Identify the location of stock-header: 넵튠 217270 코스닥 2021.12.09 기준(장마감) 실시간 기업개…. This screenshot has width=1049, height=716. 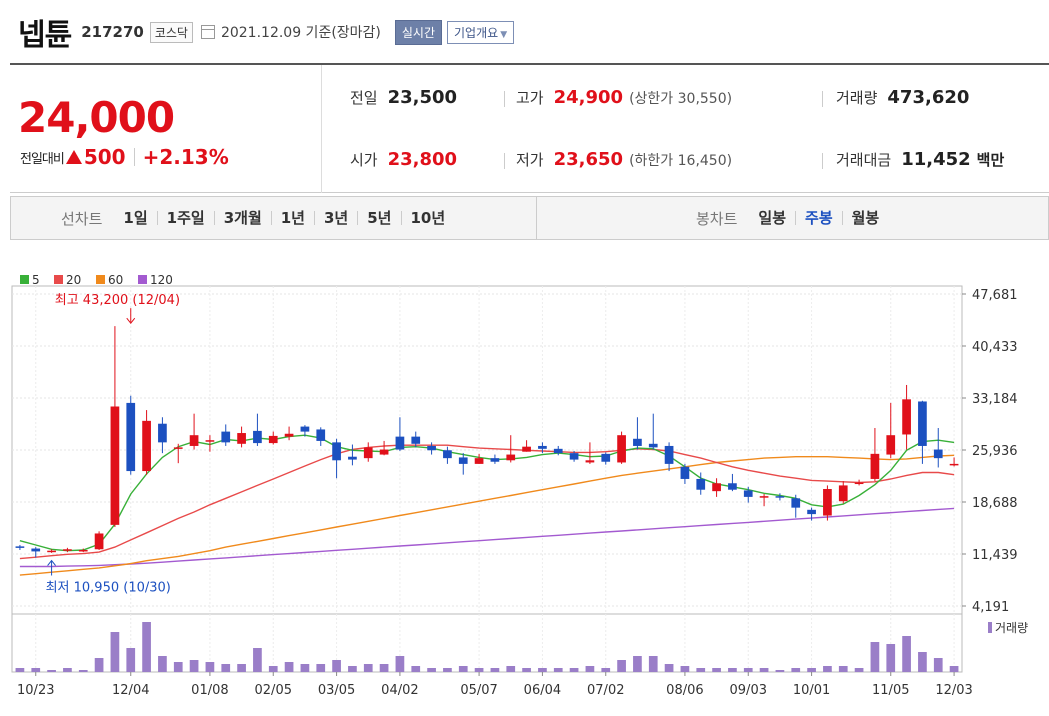
(266, 33).